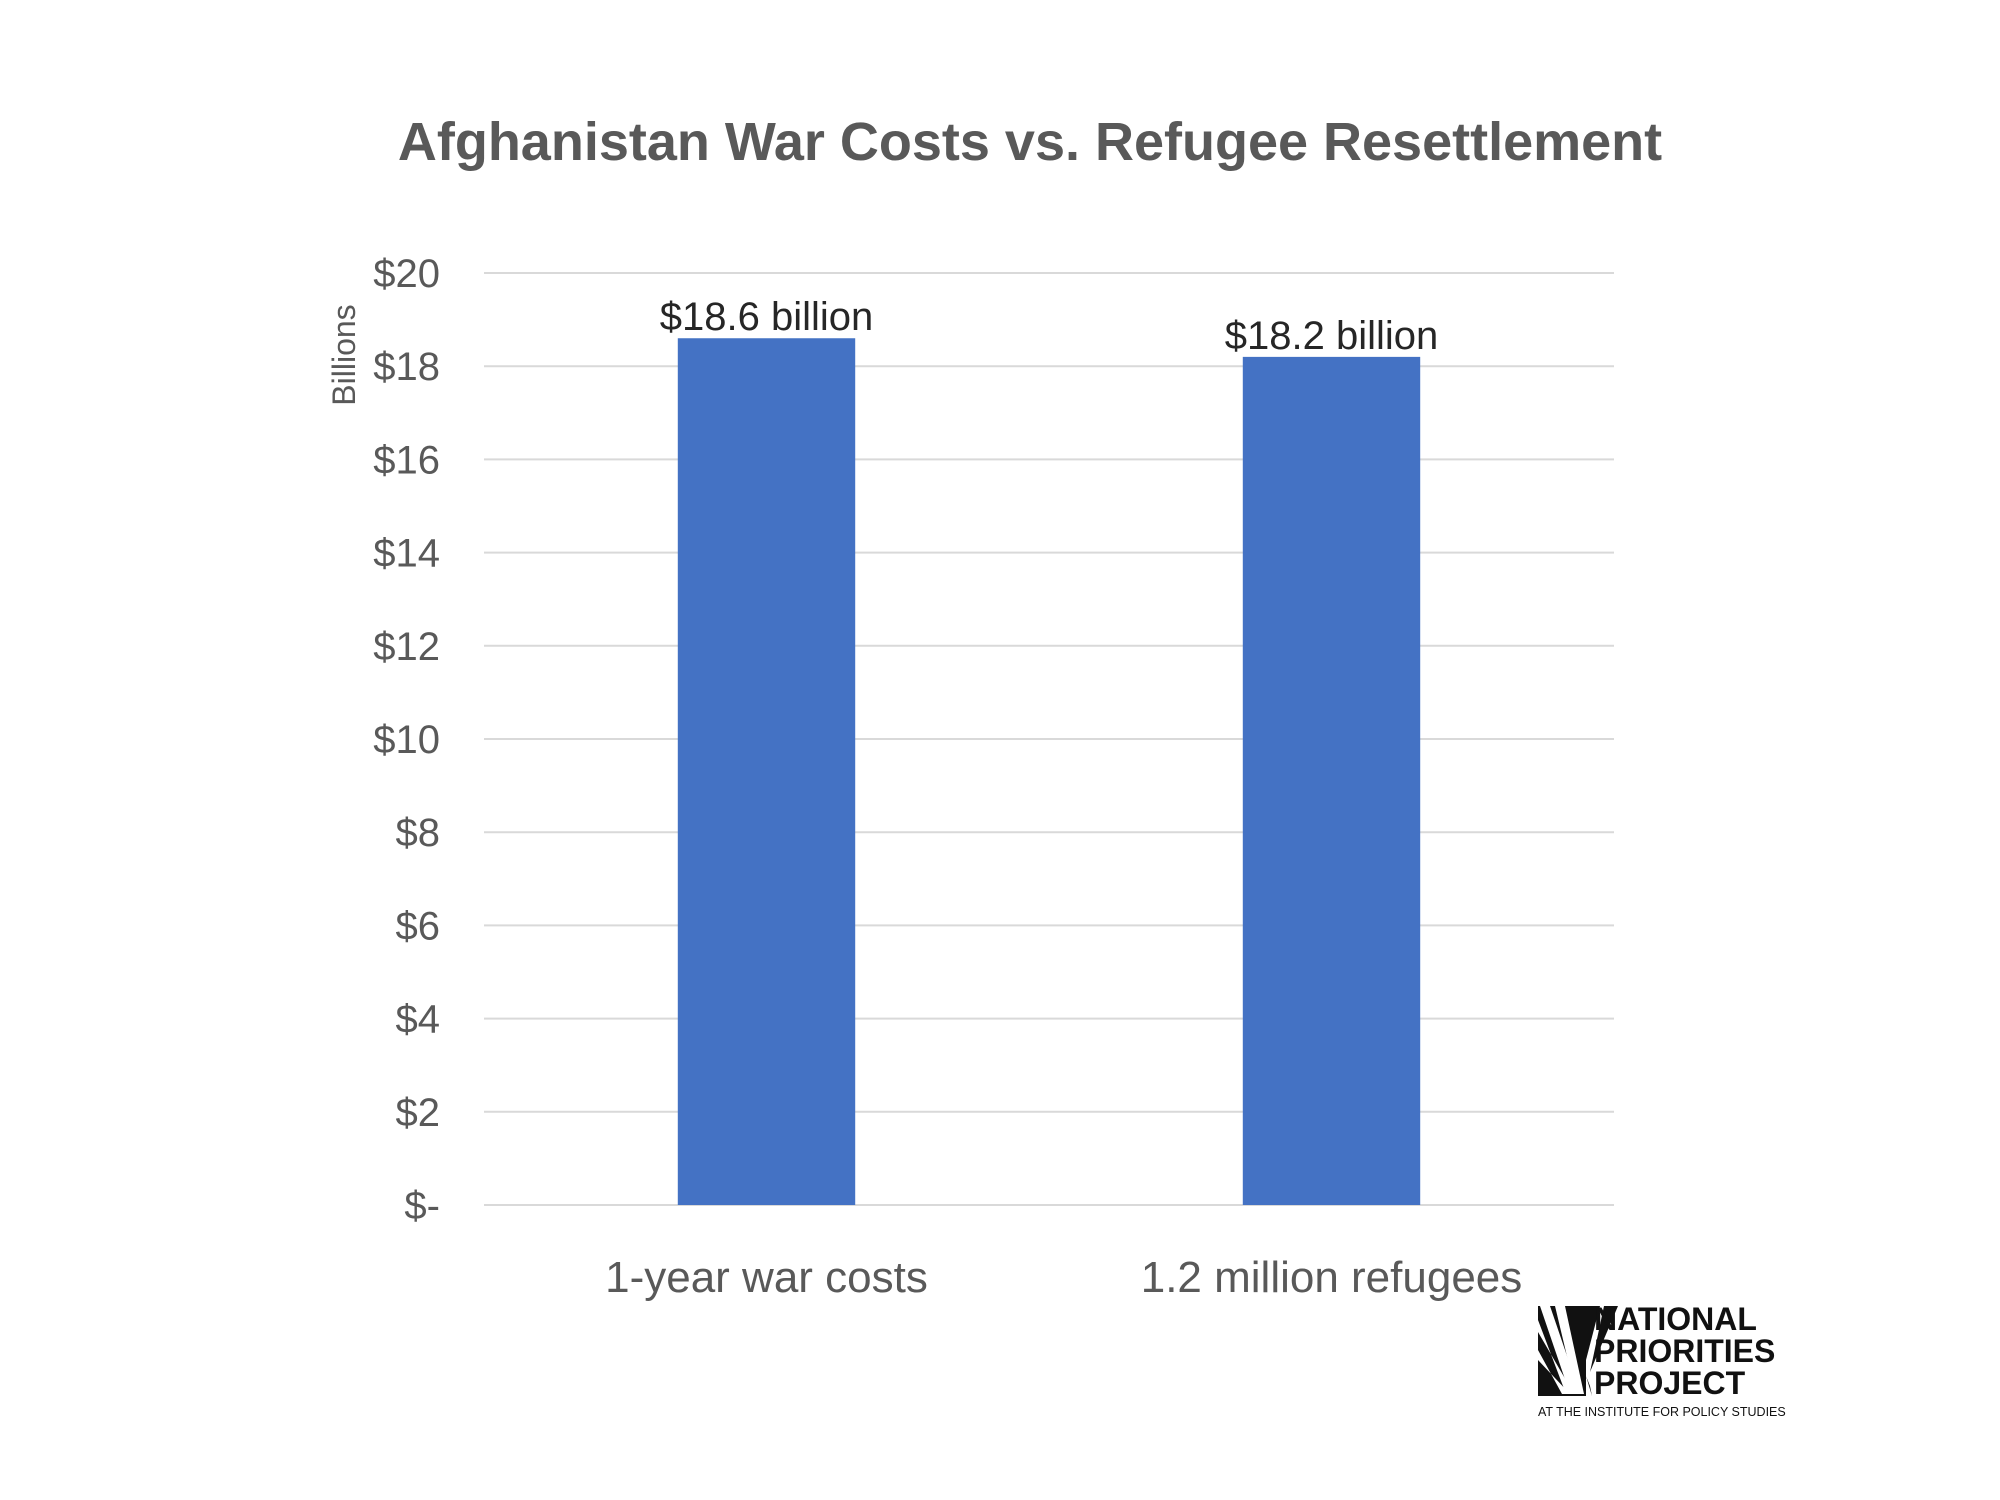 The width and height of the screenshot is (2000, 1500). I want to click on y-axis-label: Billions, so click(344, 354).